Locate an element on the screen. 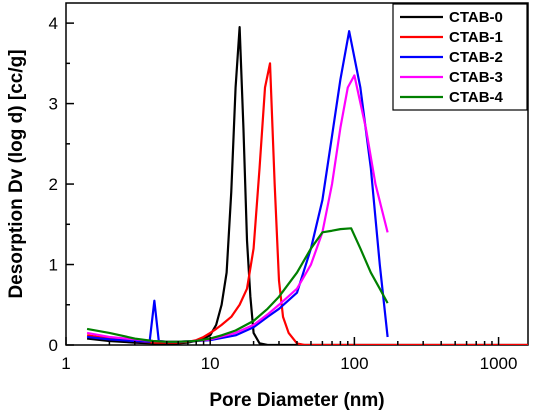  legend-label: CTAB-0 is located at coordinates (476, 17).